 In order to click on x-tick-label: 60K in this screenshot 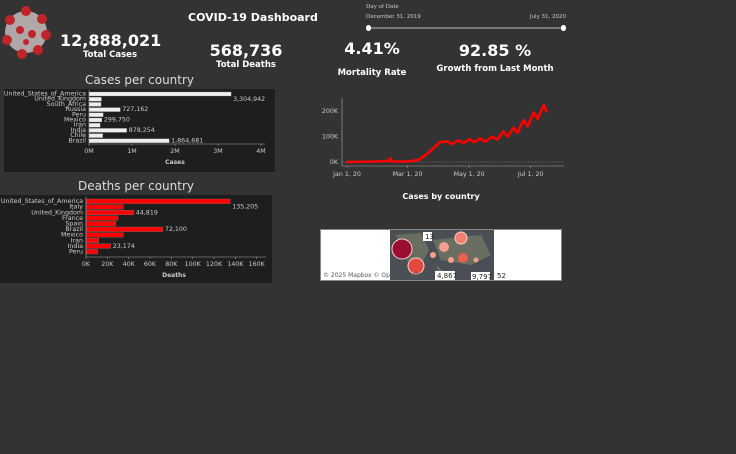, I will do `click(150, 264)`.